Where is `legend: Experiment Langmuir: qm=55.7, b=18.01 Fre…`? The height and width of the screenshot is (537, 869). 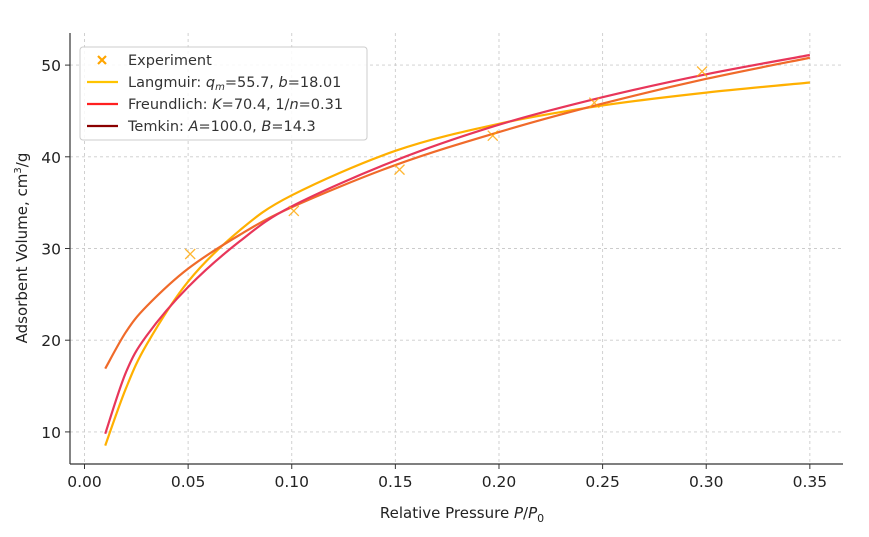
legend: Experiment Langmuir: qm=55.7, b=18.01 Fre… is located at coordinates (223, 93).